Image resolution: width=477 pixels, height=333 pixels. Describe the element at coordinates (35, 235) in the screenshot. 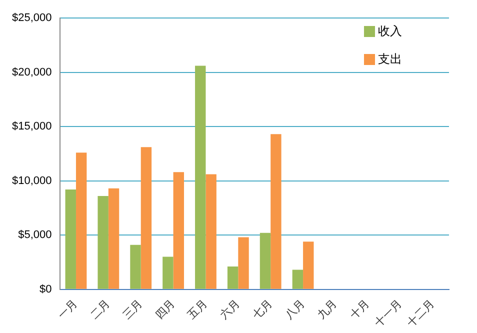

I see `y-tick-label: $5,000` at that location.